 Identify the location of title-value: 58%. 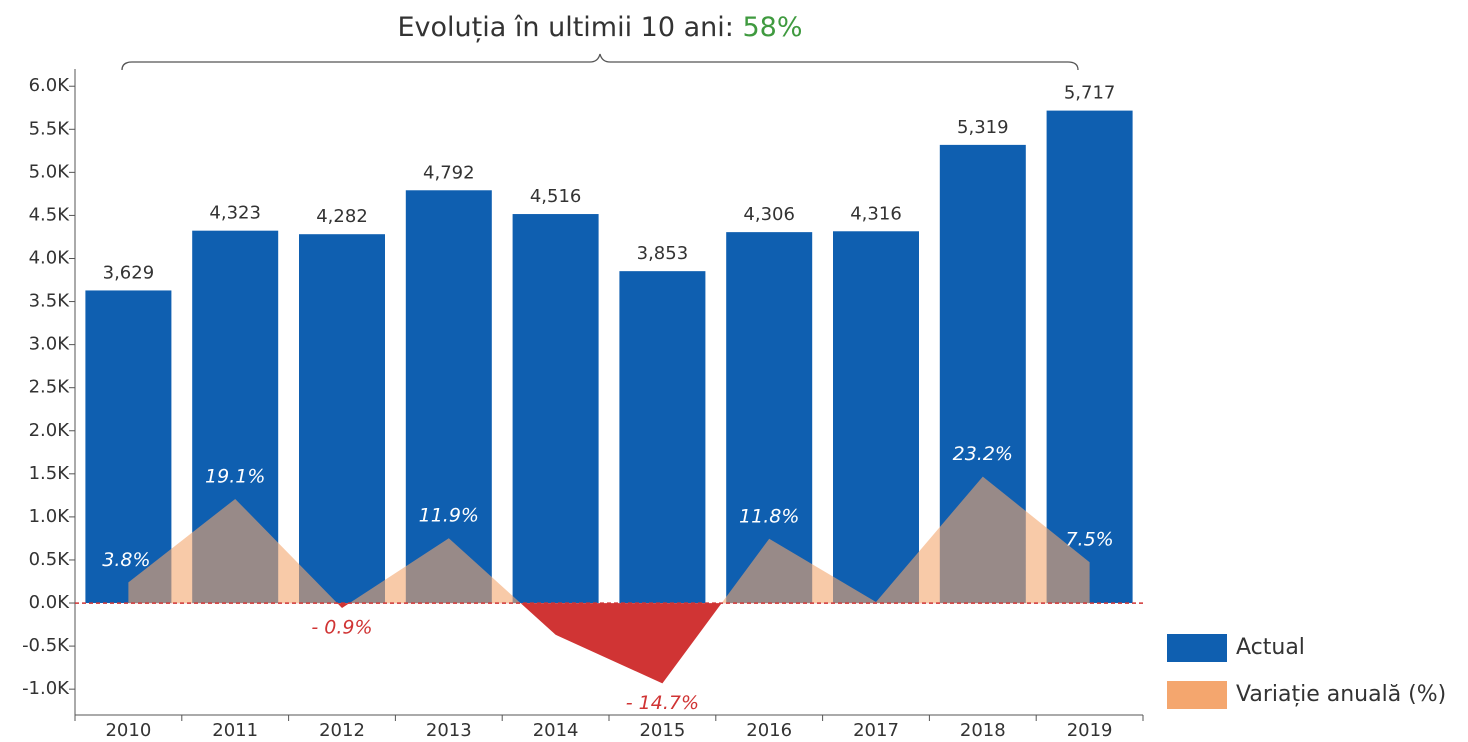
(772, 27).